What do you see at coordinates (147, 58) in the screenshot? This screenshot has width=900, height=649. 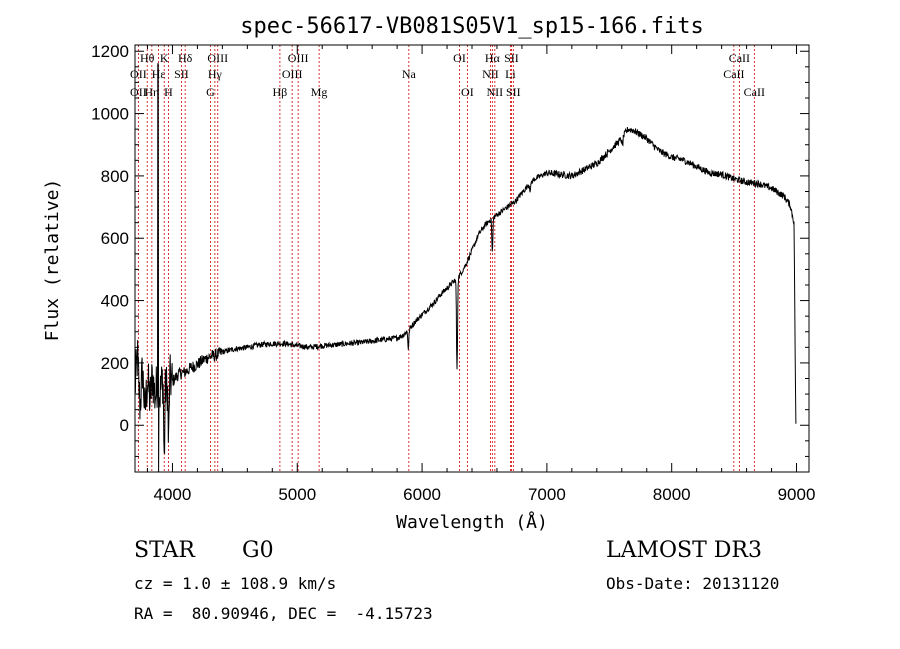 I see `line-label: Hθ` at bounding box center [147, 58].